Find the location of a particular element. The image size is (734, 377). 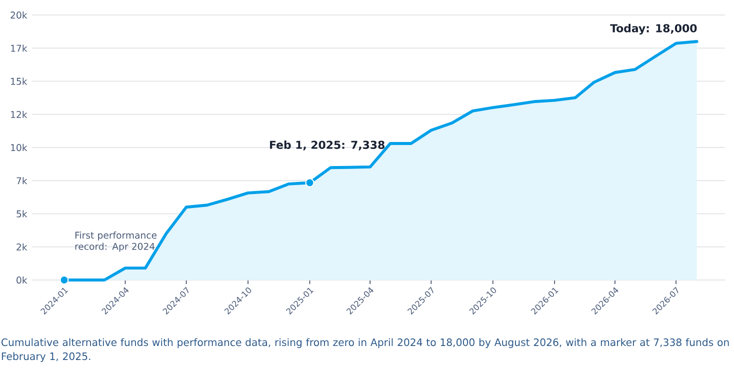

y-tick-label: 12k is located at coordinates (19, 114).